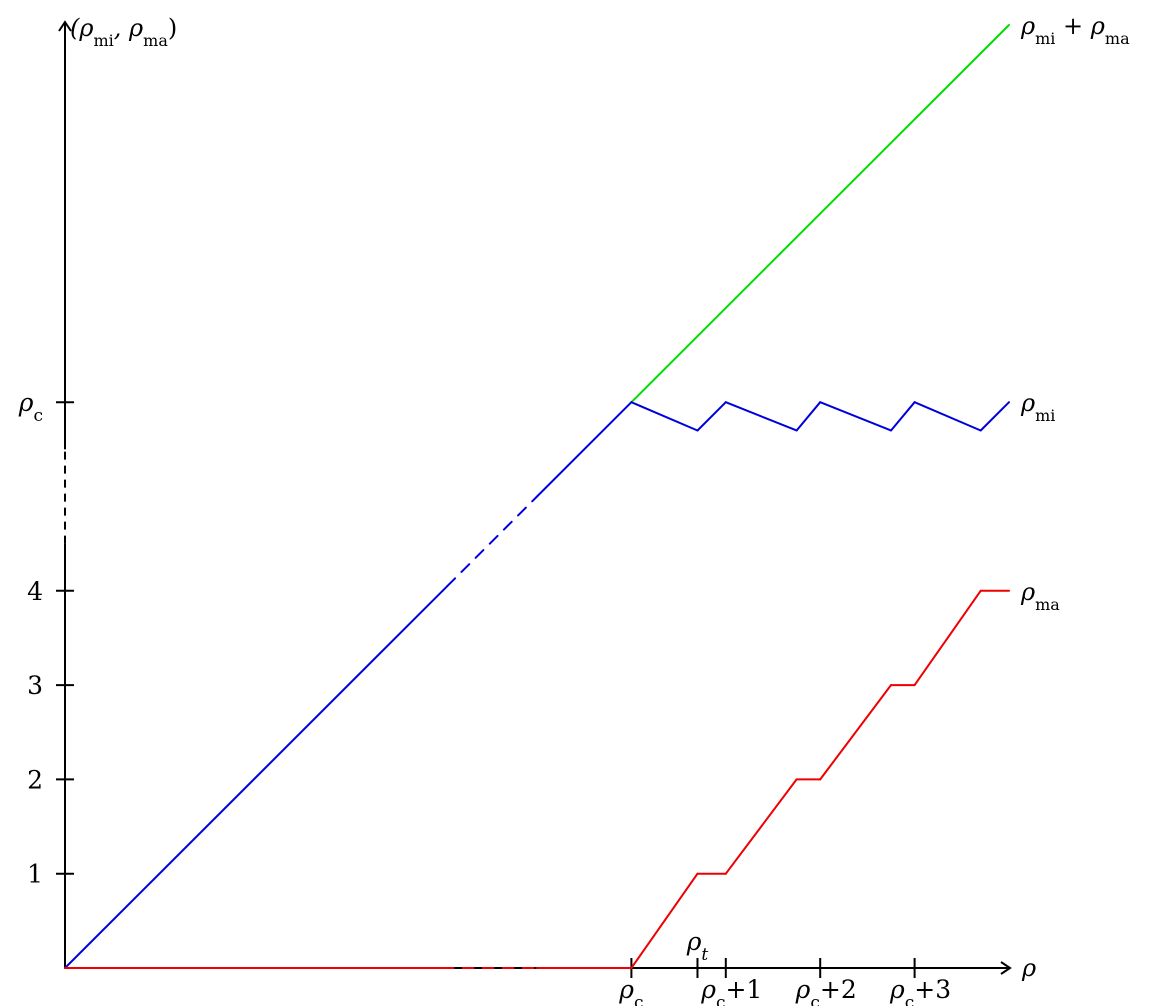 The width and height of the screenshot is (1152, 1006). What do you see at coordinates (35, 685) in the screenshot?
I see `y-tick-label: 3` at bounding box center [35, 685].